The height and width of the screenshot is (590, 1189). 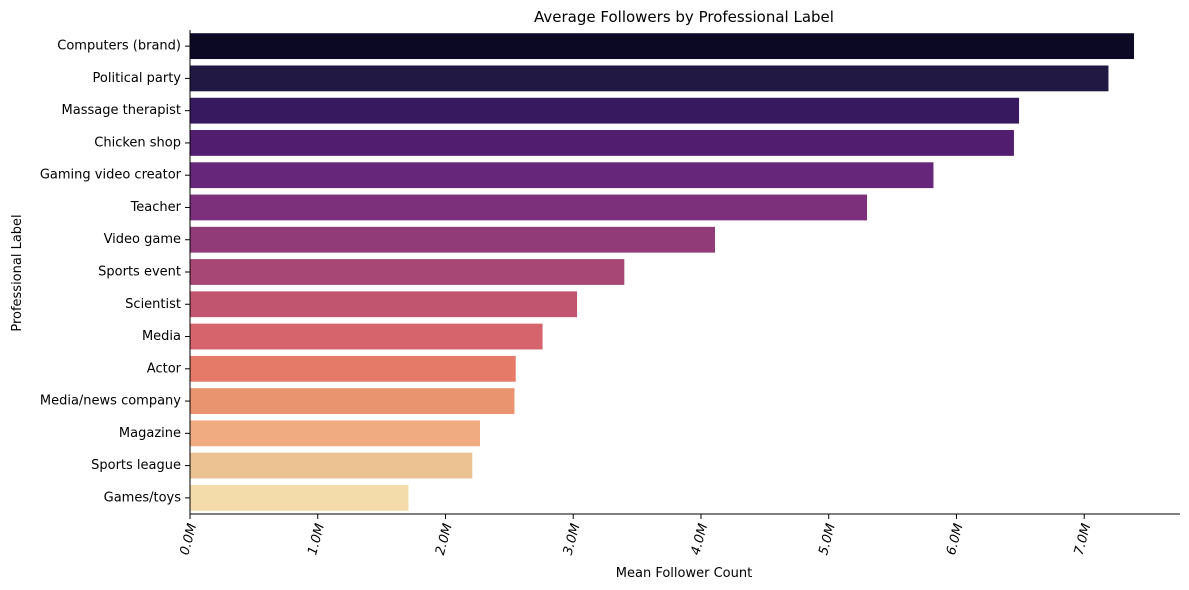 I want to click on x-tick-label: 3.0M, so click(x=572, y=539).